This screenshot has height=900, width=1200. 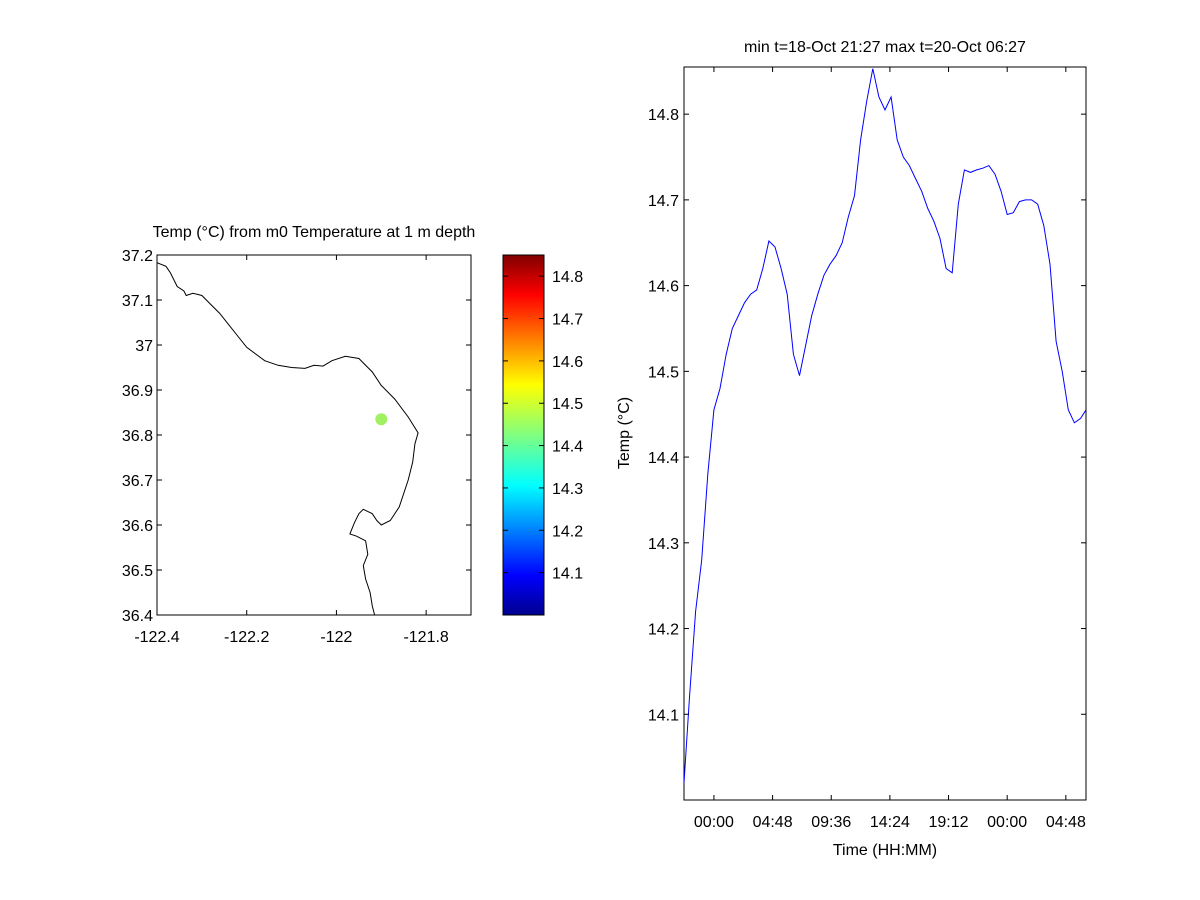 I want to click on map-plot-area, so click(x=314, y=435).